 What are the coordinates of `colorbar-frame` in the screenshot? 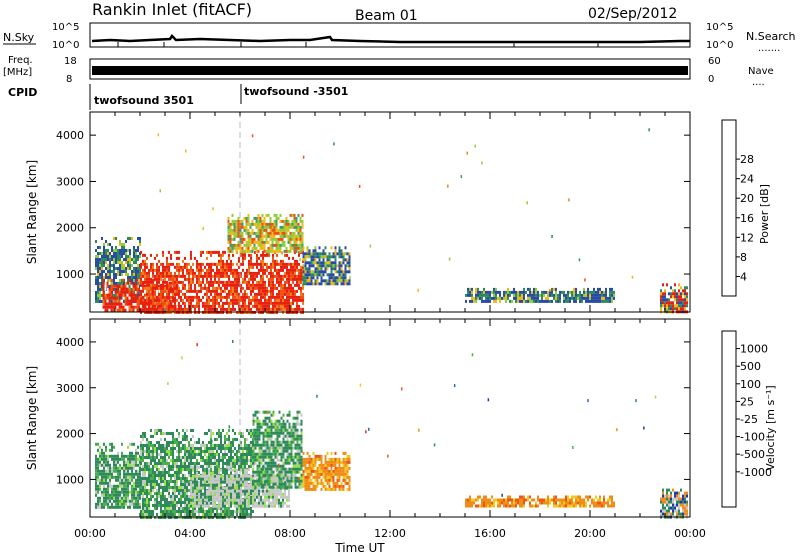 It's located at (729, 208).